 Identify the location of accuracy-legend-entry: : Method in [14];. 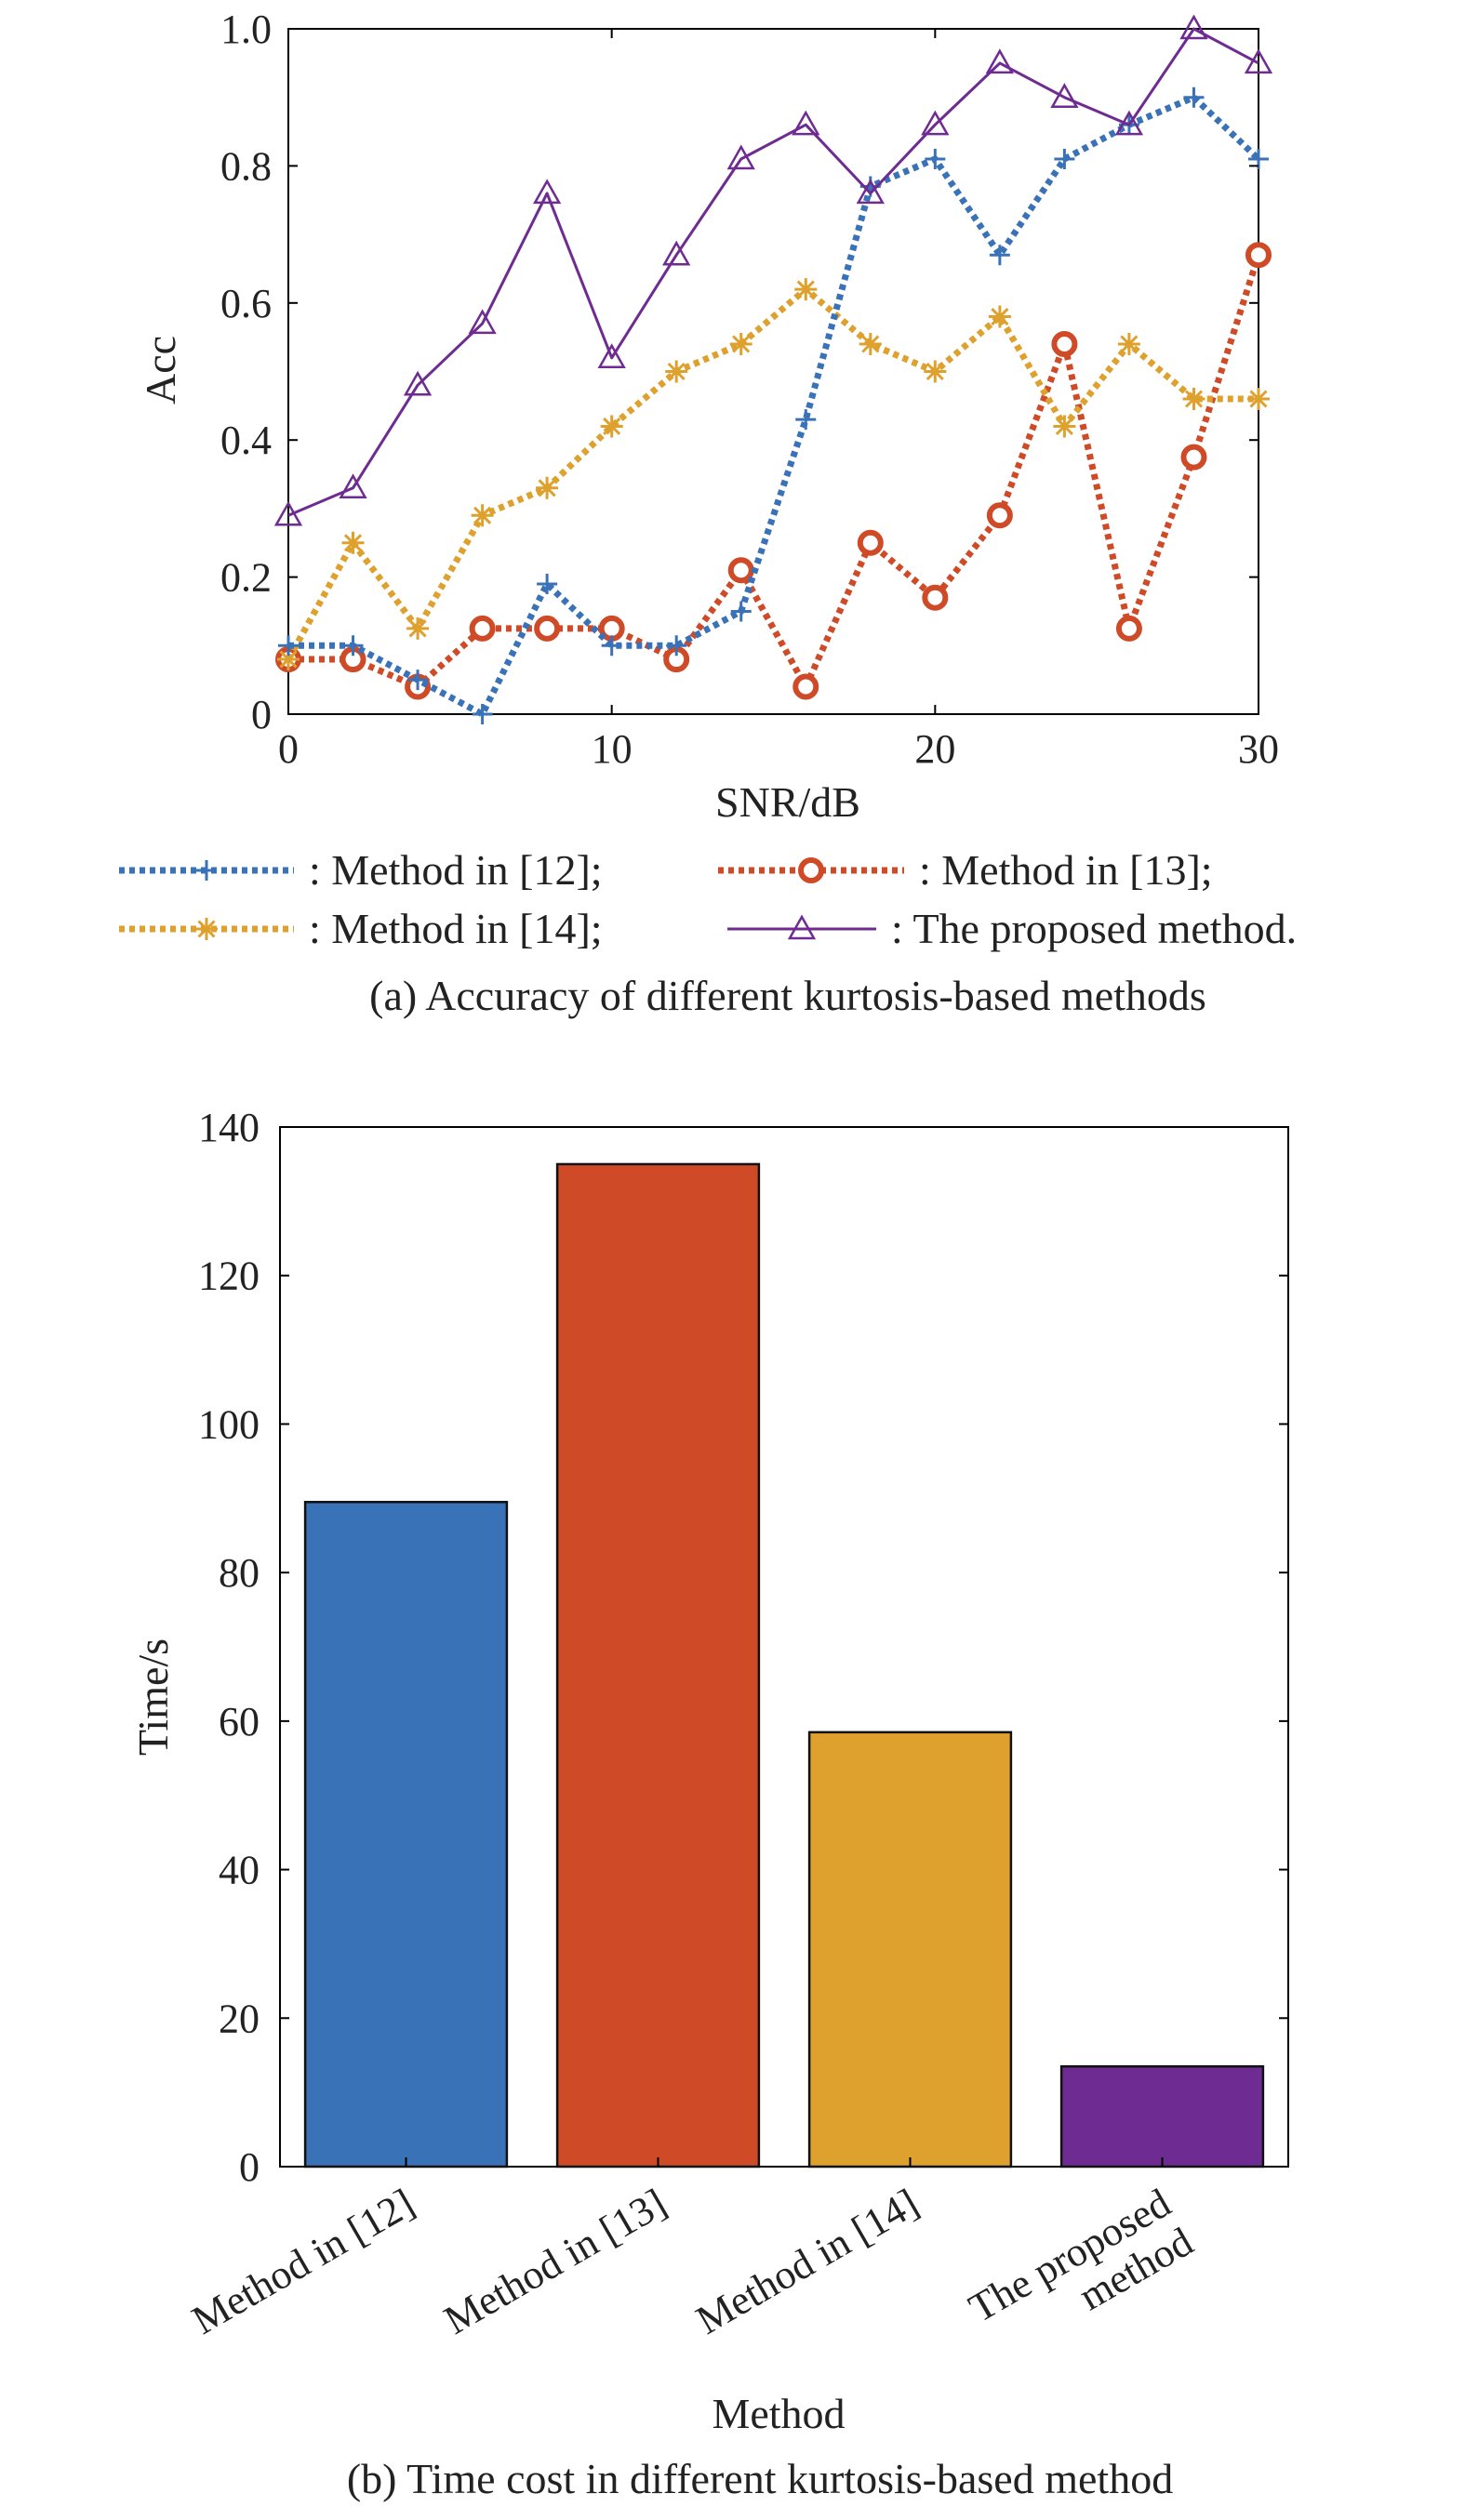
(361, 928).